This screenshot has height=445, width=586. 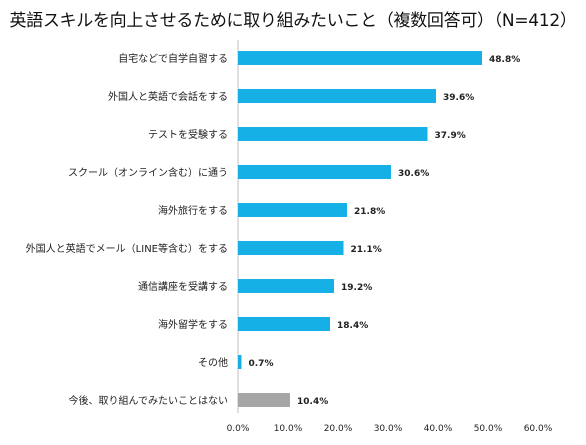 I want to click on category-label: 海外留学をする, so click(x=193, y=324).